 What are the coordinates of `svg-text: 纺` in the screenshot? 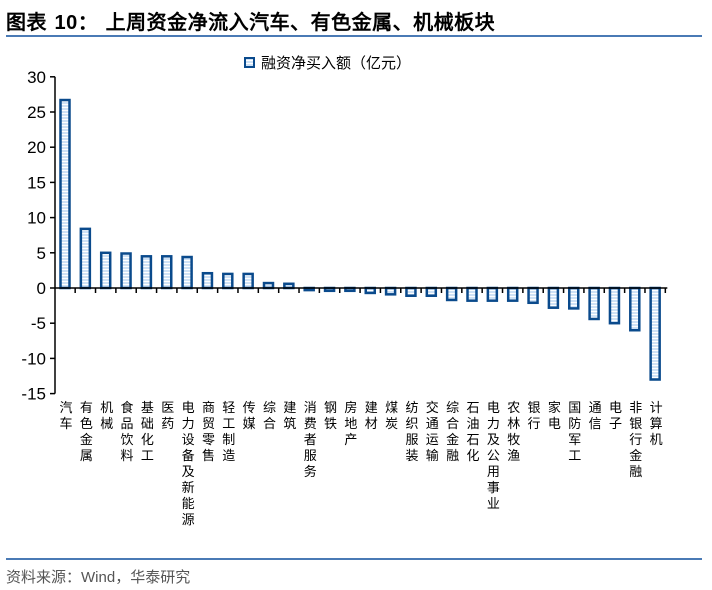 It's located at (411, 407).